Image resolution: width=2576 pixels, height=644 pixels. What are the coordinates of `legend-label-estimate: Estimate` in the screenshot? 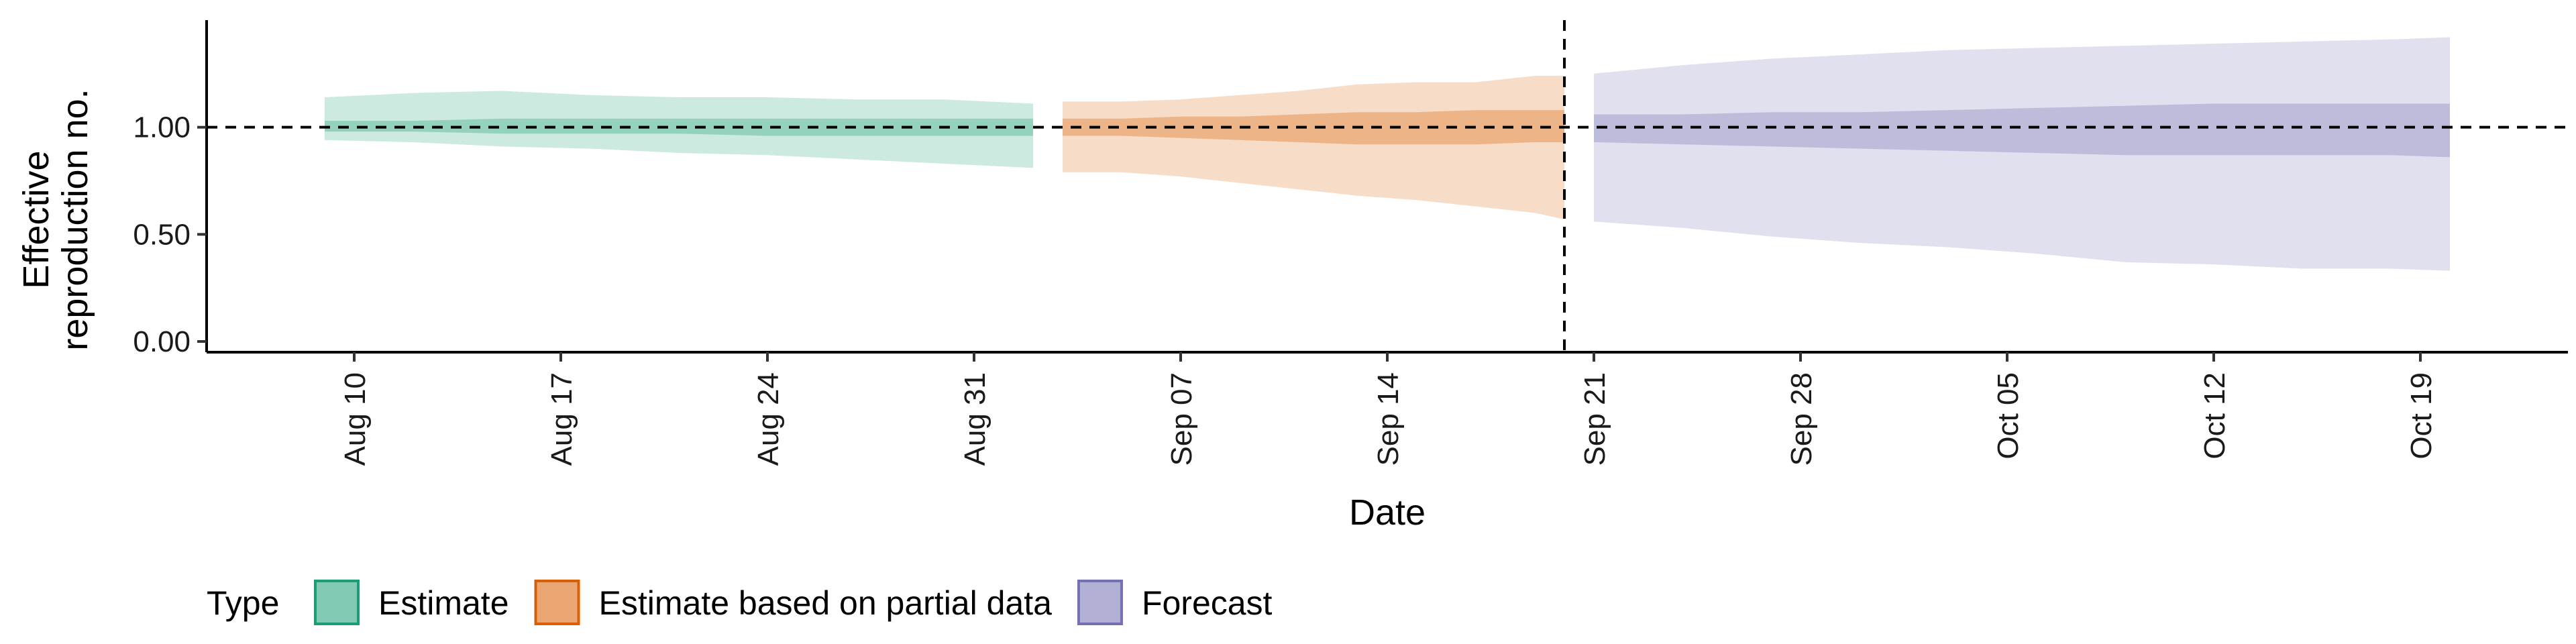 It's located at (443, 603).